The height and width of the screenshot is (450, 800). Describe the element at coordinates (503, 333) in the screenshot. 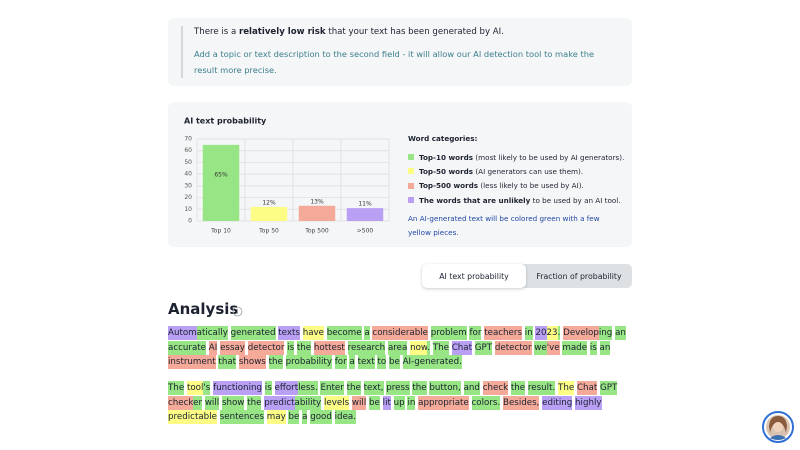

I see `highlighted-token: teachers` at that location.